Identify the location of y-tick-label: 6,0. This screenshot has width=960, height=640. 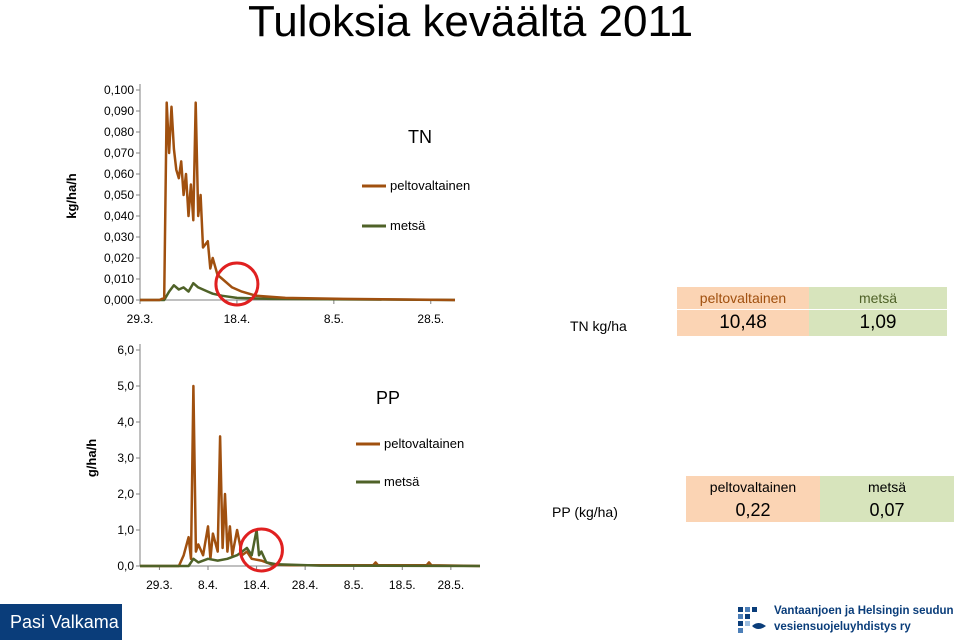
(125, 350).